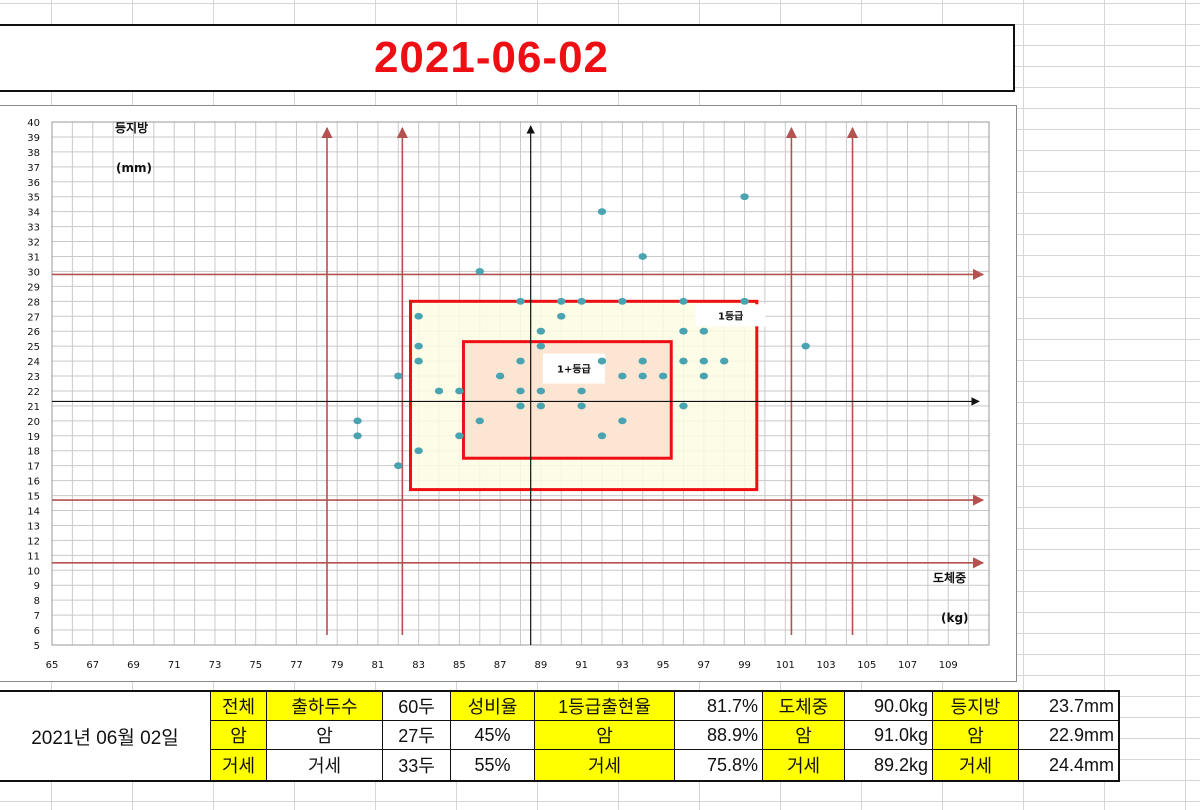 The width and height of the screenshot is (1200, 810). I want to click on y-tick-label: 32, so click(33, 243).